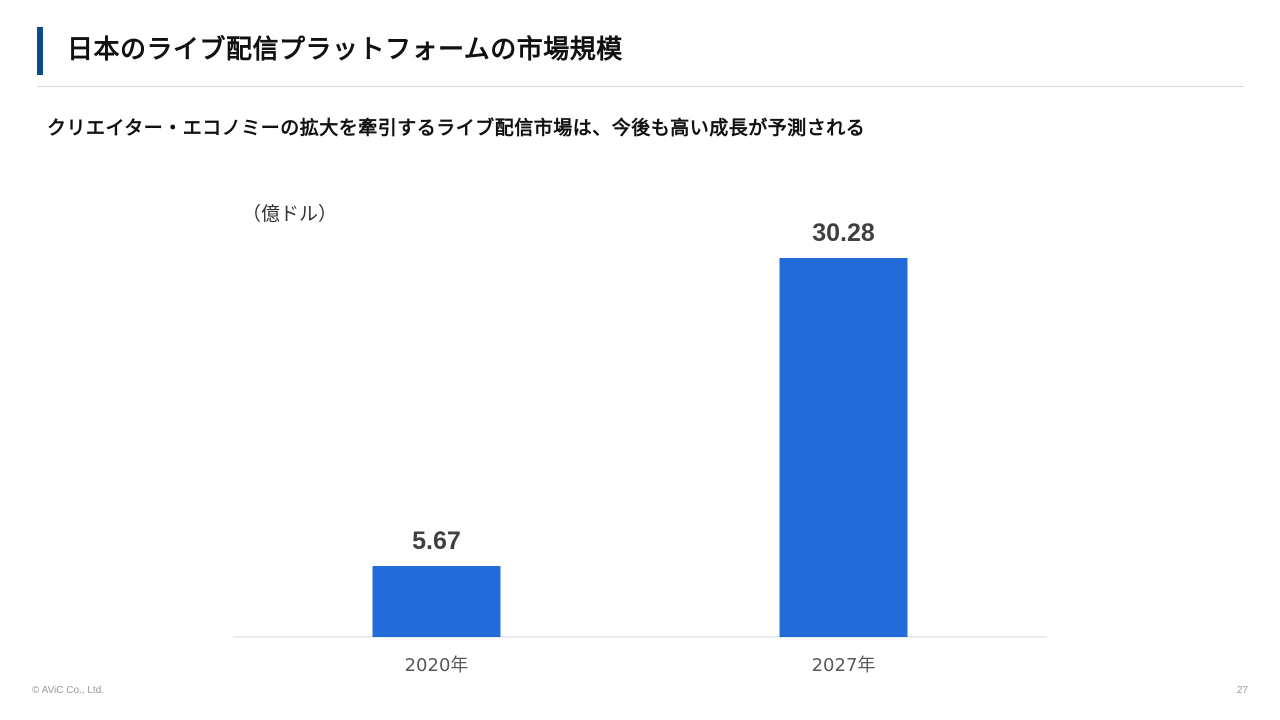 The width and height of the screenshot is (1280, 720). Describe the element at coordinates (289, 214) in the screenshot. I see `unit-label: （億ドル）` at that location.